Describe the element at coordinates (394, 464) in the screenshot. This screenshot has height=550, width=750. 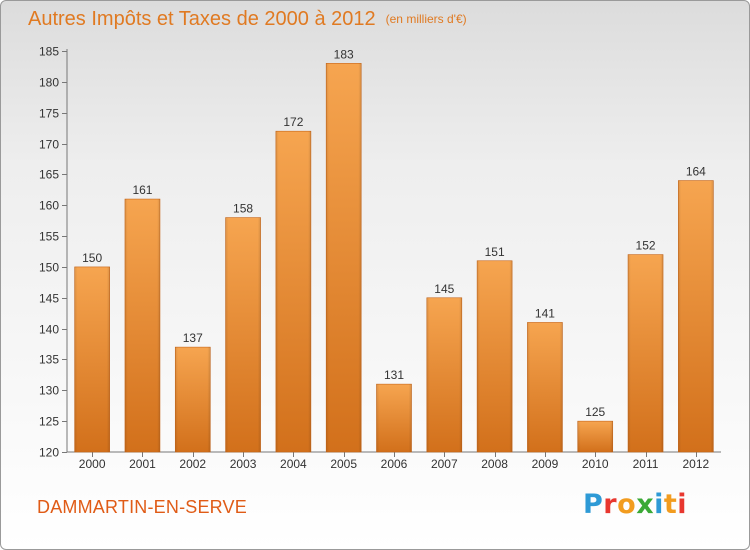
I see `x-tick-label: 2006` at that location.